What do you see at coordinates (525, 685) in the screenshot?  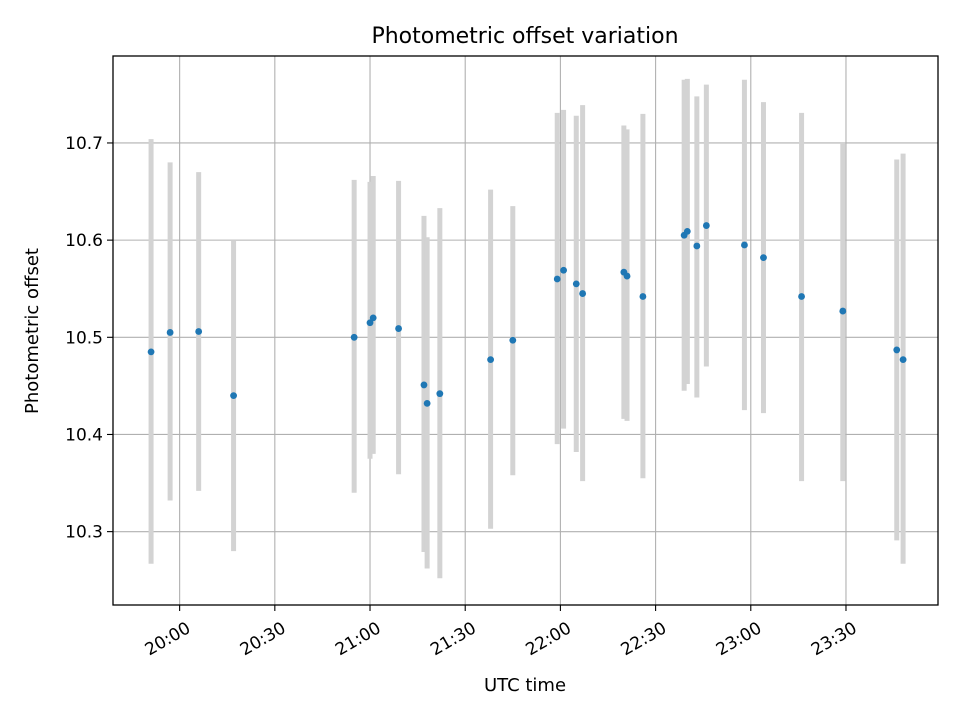 I see `x-axis-label: UTC time` at bounding box center [525, 685].